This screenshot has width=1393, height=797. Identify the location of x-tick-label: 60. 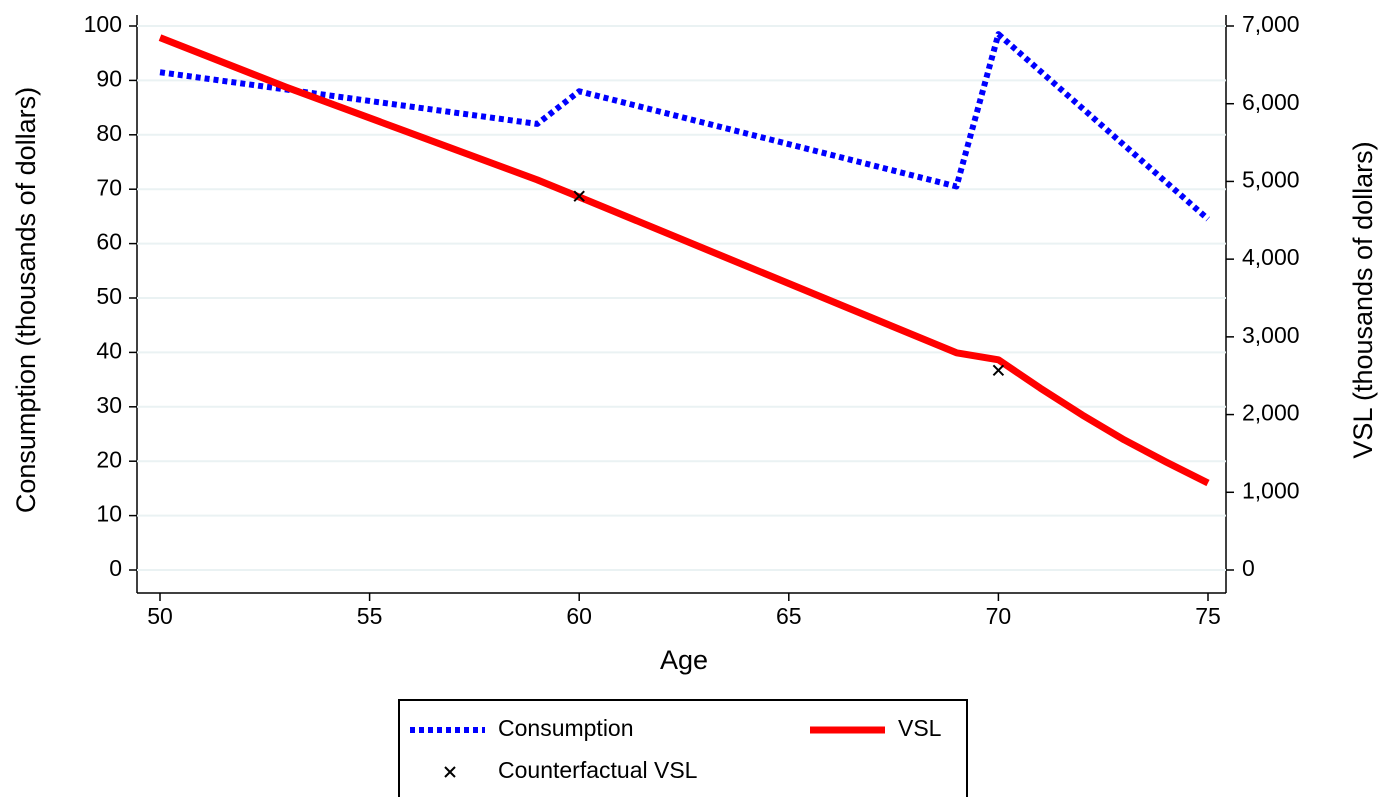
(579, 616).